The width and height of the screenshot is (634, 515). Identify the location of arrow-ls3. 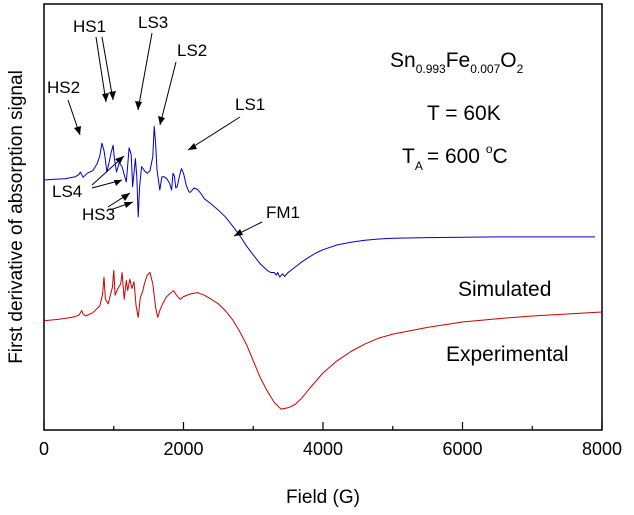
(145, 71).